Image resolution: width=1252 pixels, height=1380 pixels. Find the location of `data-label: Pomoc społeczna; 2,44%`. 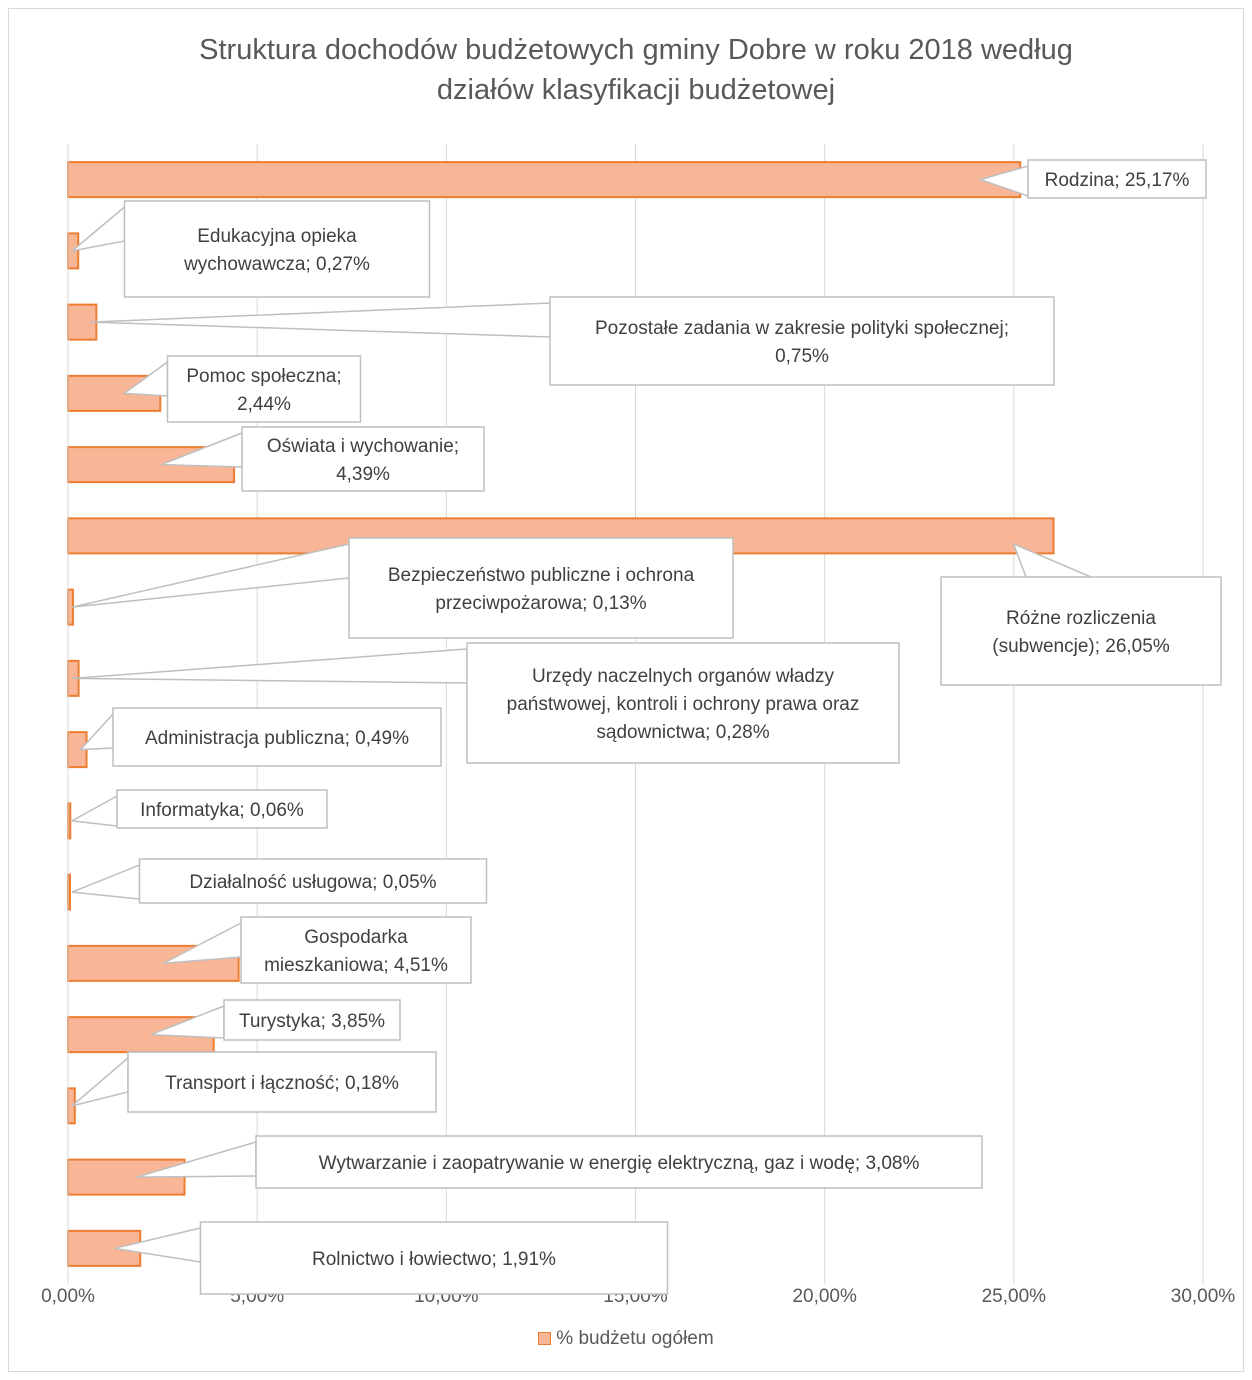

data-label: Pomoc społeczna; 2,44% is located at coordinates (263, 390).